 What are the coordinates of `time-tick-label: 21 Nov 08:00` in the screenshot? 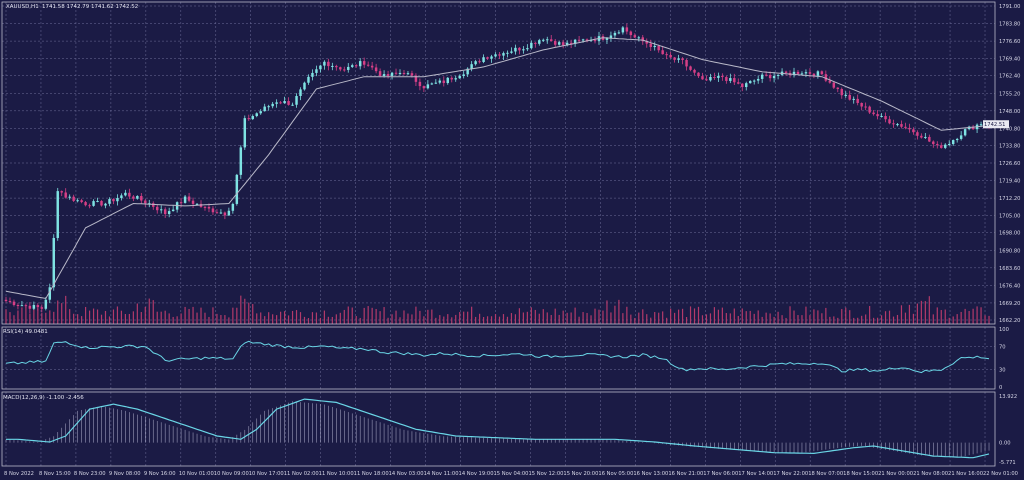 It's located at (930, 474).